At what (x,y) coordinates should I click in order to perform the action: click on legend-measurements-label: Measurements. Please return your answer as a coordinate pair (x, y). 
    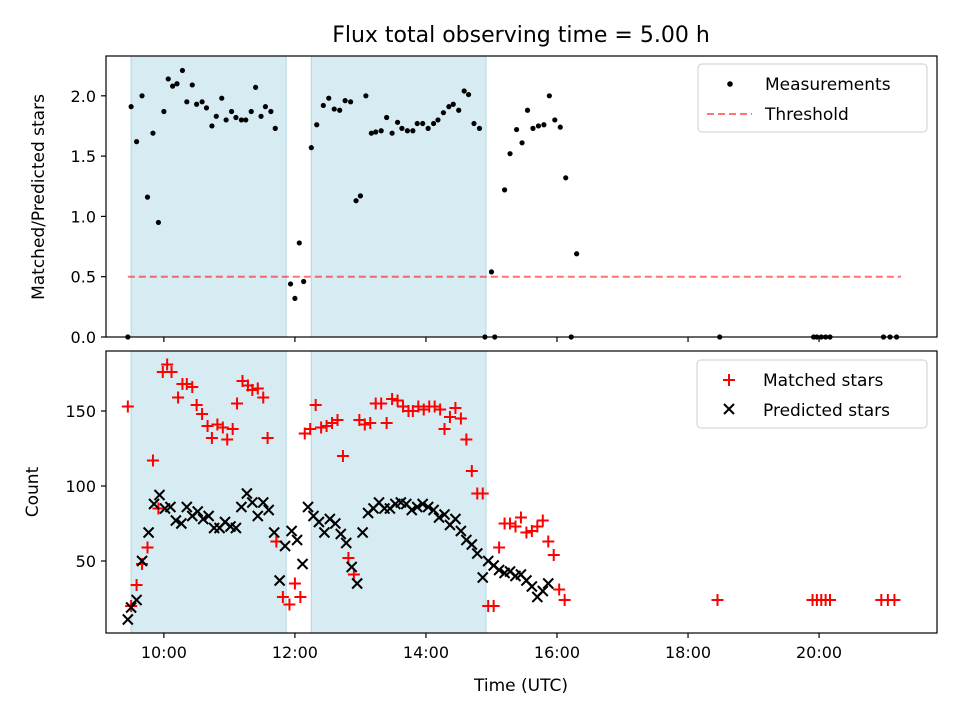
    Looking at the image, I should click on (828, 85).